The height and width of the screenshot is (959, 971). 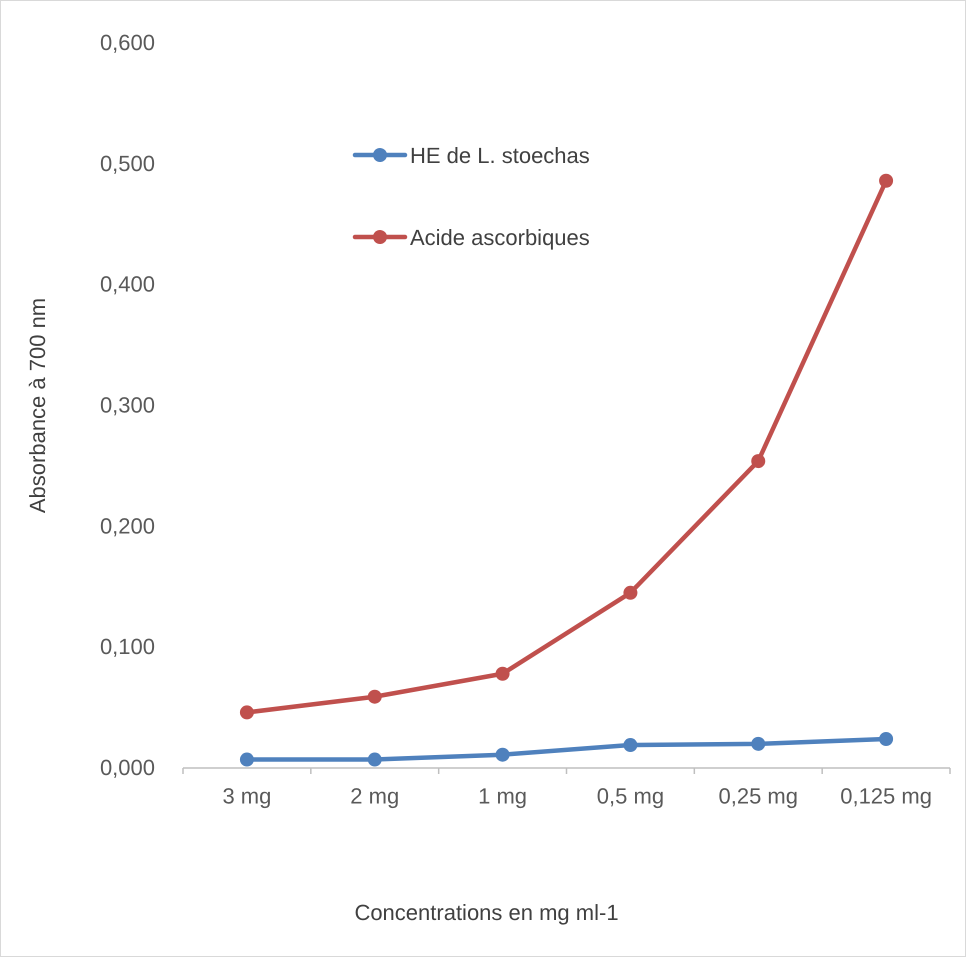 What do you see at coordinates (886, 796) in the screenshot?
I see `x-tick-label: 0,125 mg` at bounding box center [886, 796].